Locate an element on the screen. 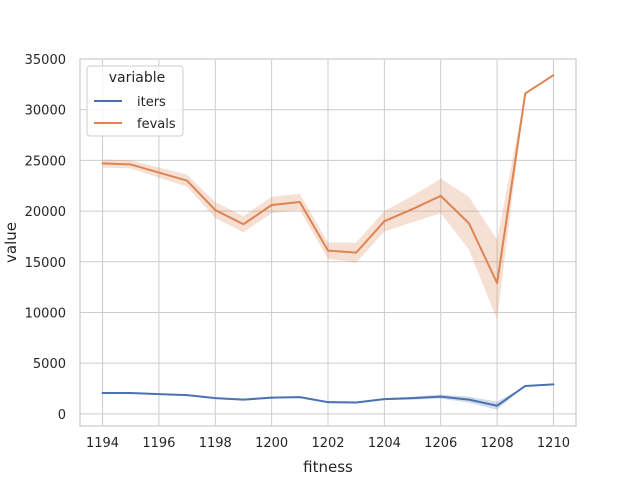 The width and height of the screenshot is (640, 480). legend-label-fevals: fevals is located at coordinates (156, 124).